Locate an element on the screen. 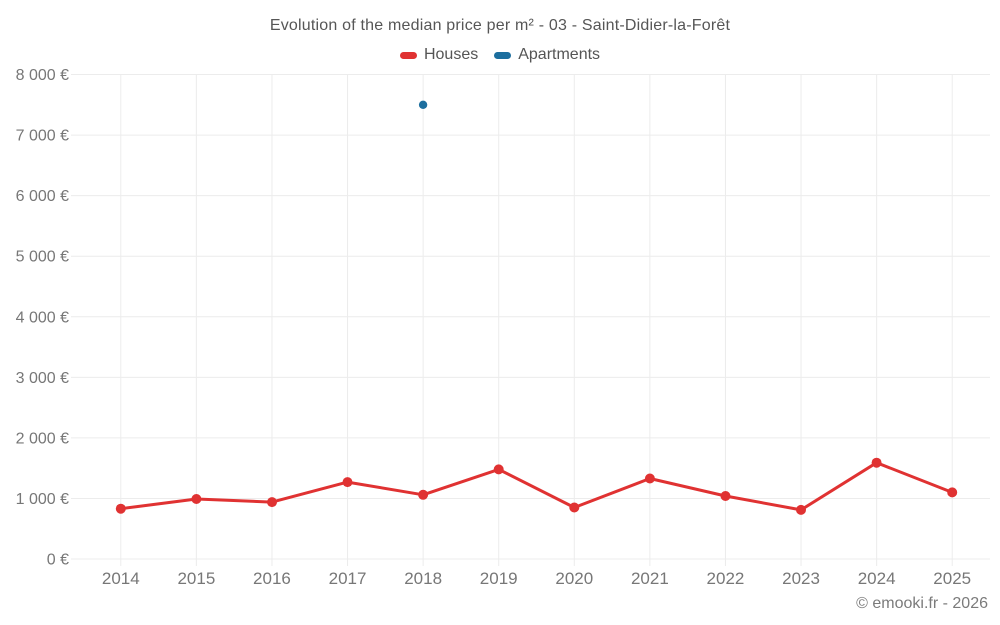  y-axis-tick-label: 1 000 € is located at coordinates (42, 499).